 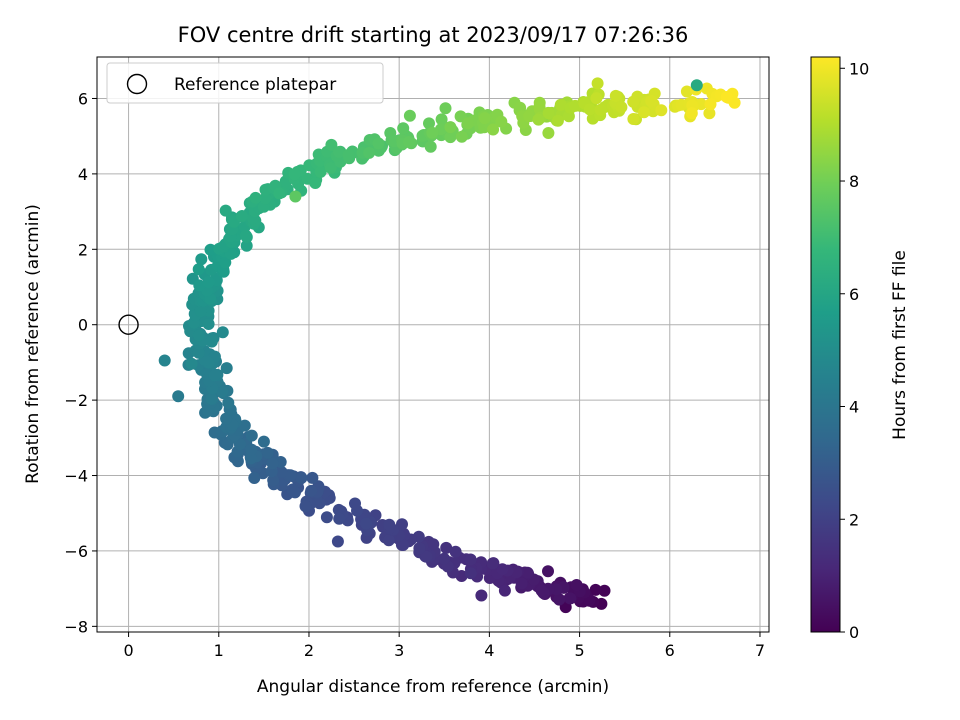 I want to click on reference-marker, so click(x=128, y=324).